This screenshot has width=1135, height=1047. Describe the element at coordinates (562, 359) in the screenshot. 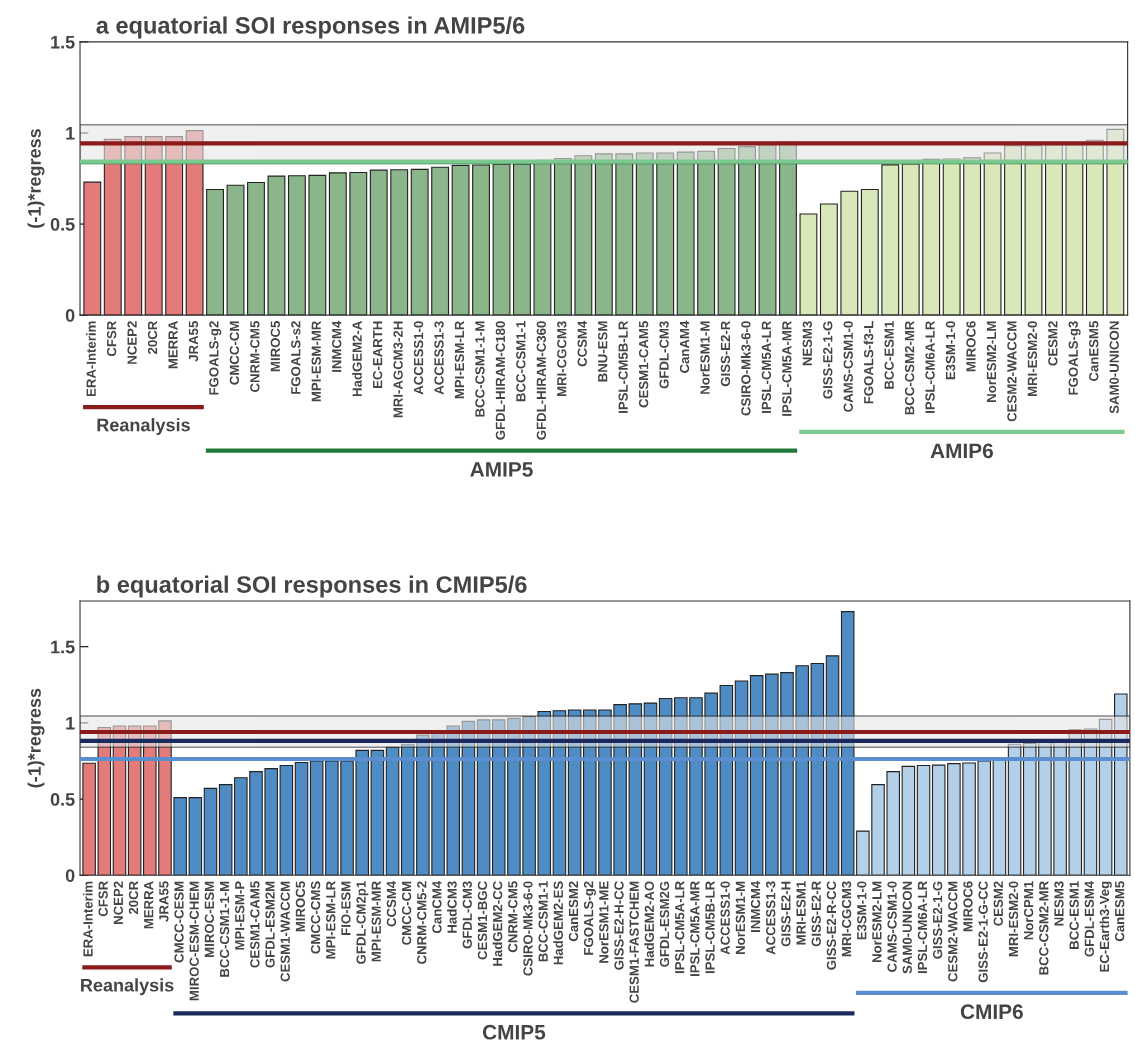

I see `x-tick-label: MRI-CGCM3` at that location.